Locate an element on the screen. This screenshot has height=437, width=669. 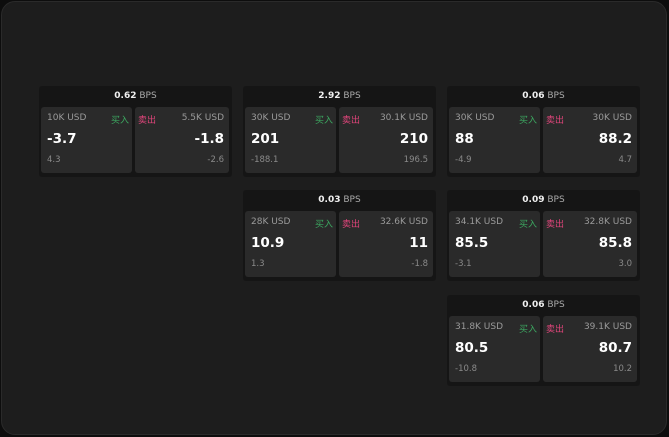
sell-price: 85.8 is located at coordinates (615, 243).